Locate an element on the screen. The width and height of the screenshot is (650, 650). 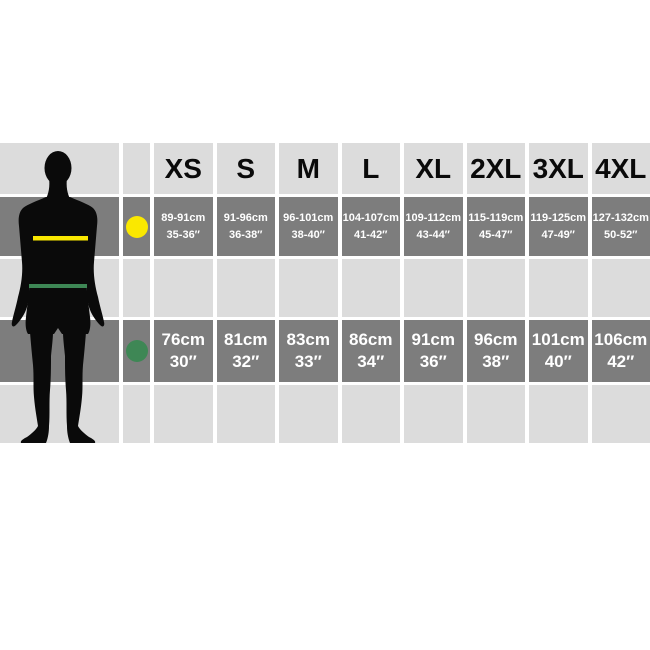
waist-in-value: 33″ is located at coordinates (308, 361).